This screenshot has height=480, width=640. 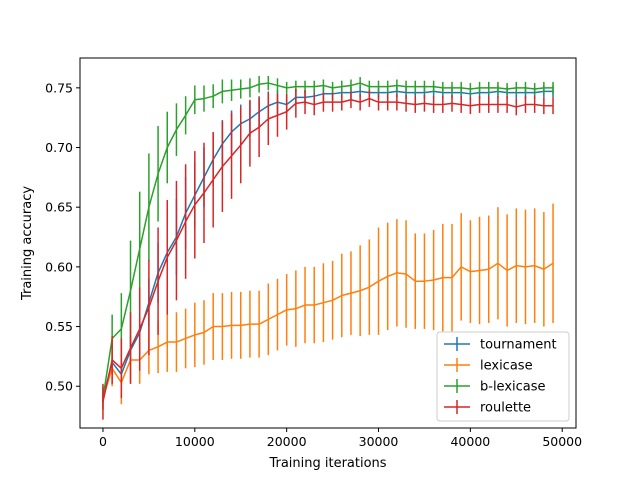 What do you see at coordinates (103, 441) in the screenshot?
I see `x-tick-label: 0` at bounding box center [103, 441].